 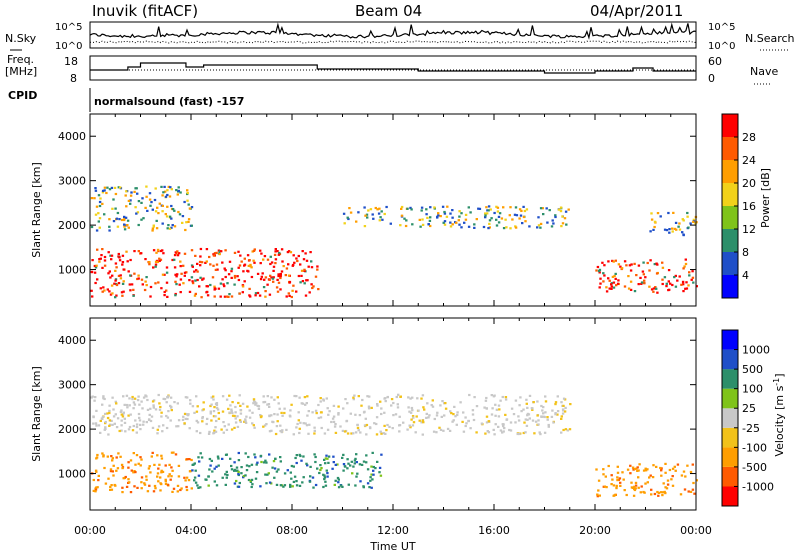 I want to click on colorbar-tick-label: 16, so click(x=749, y=206).